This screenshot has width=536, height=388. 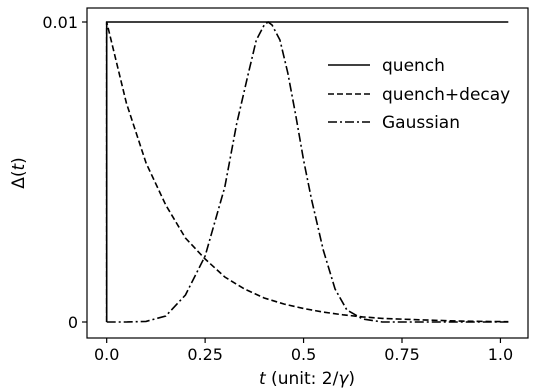 What do you see at coordinates (500, 354) in the screenshot?
I see `x-tick-label: 1.0` at bounding box center [500, 354].